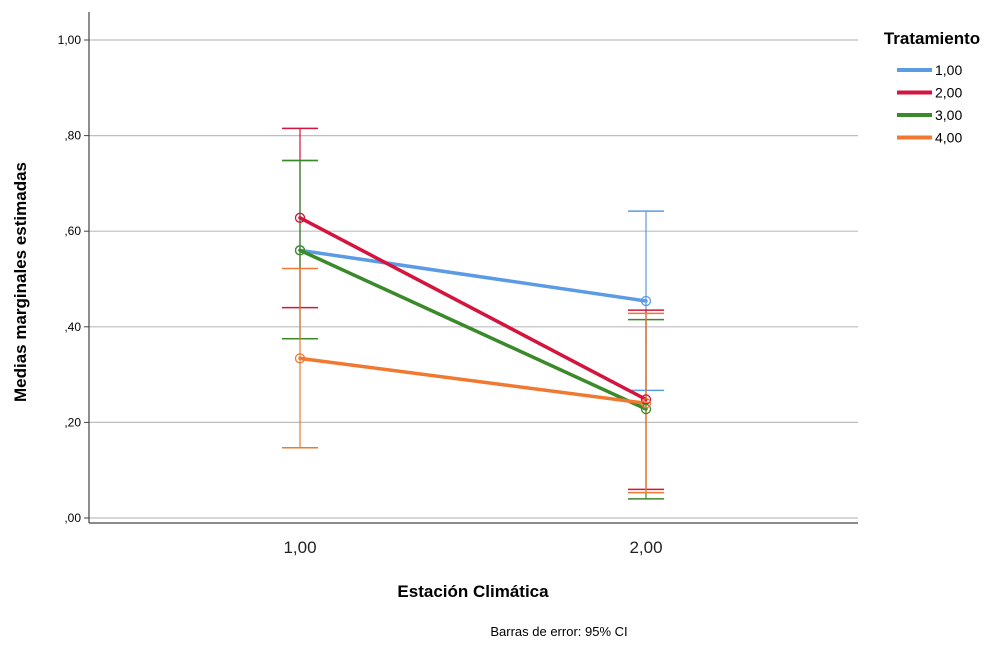 This screenshot has width=997, height=646. I want to click on y-tick-label: ,80, so click(72, 136).